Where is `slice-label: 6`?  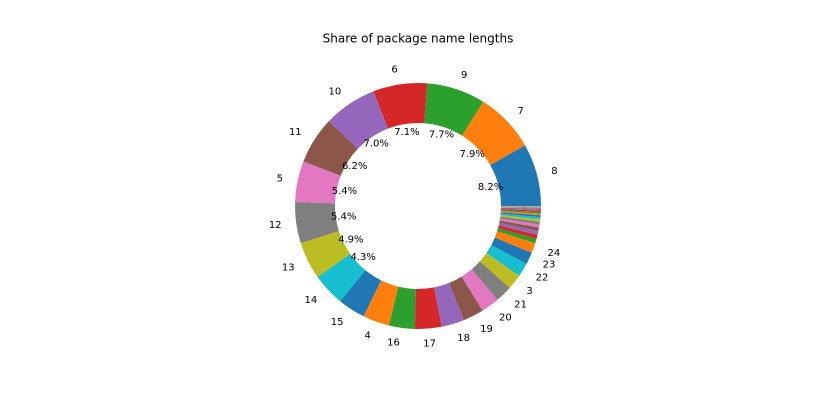
slice-label: 6 is located at coordinates (394, 70).